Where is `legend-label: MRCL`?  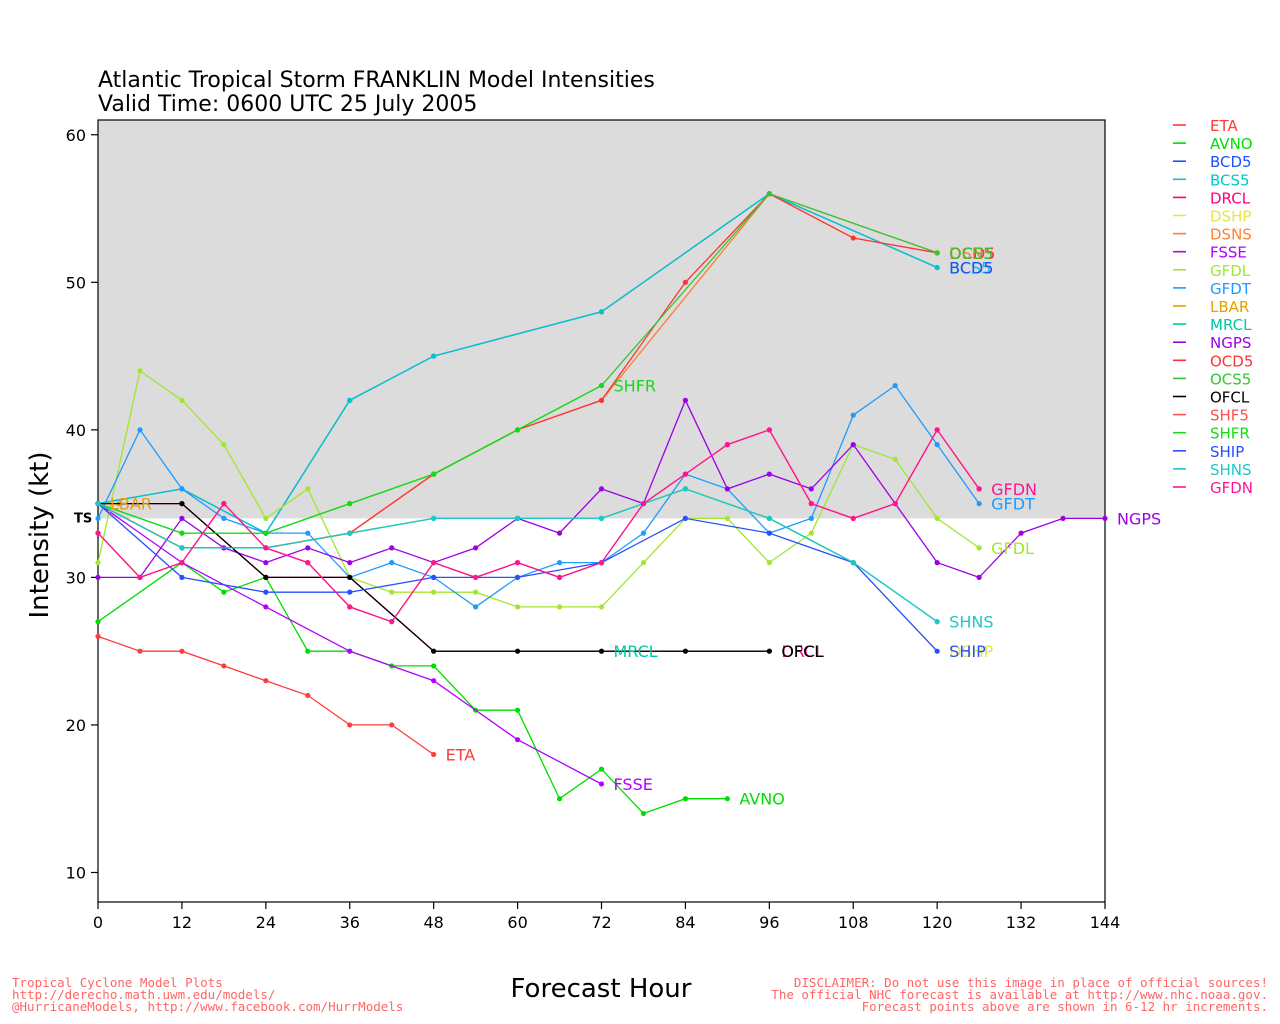 legend-label: MRCL is located at coordinates (1231, 325).